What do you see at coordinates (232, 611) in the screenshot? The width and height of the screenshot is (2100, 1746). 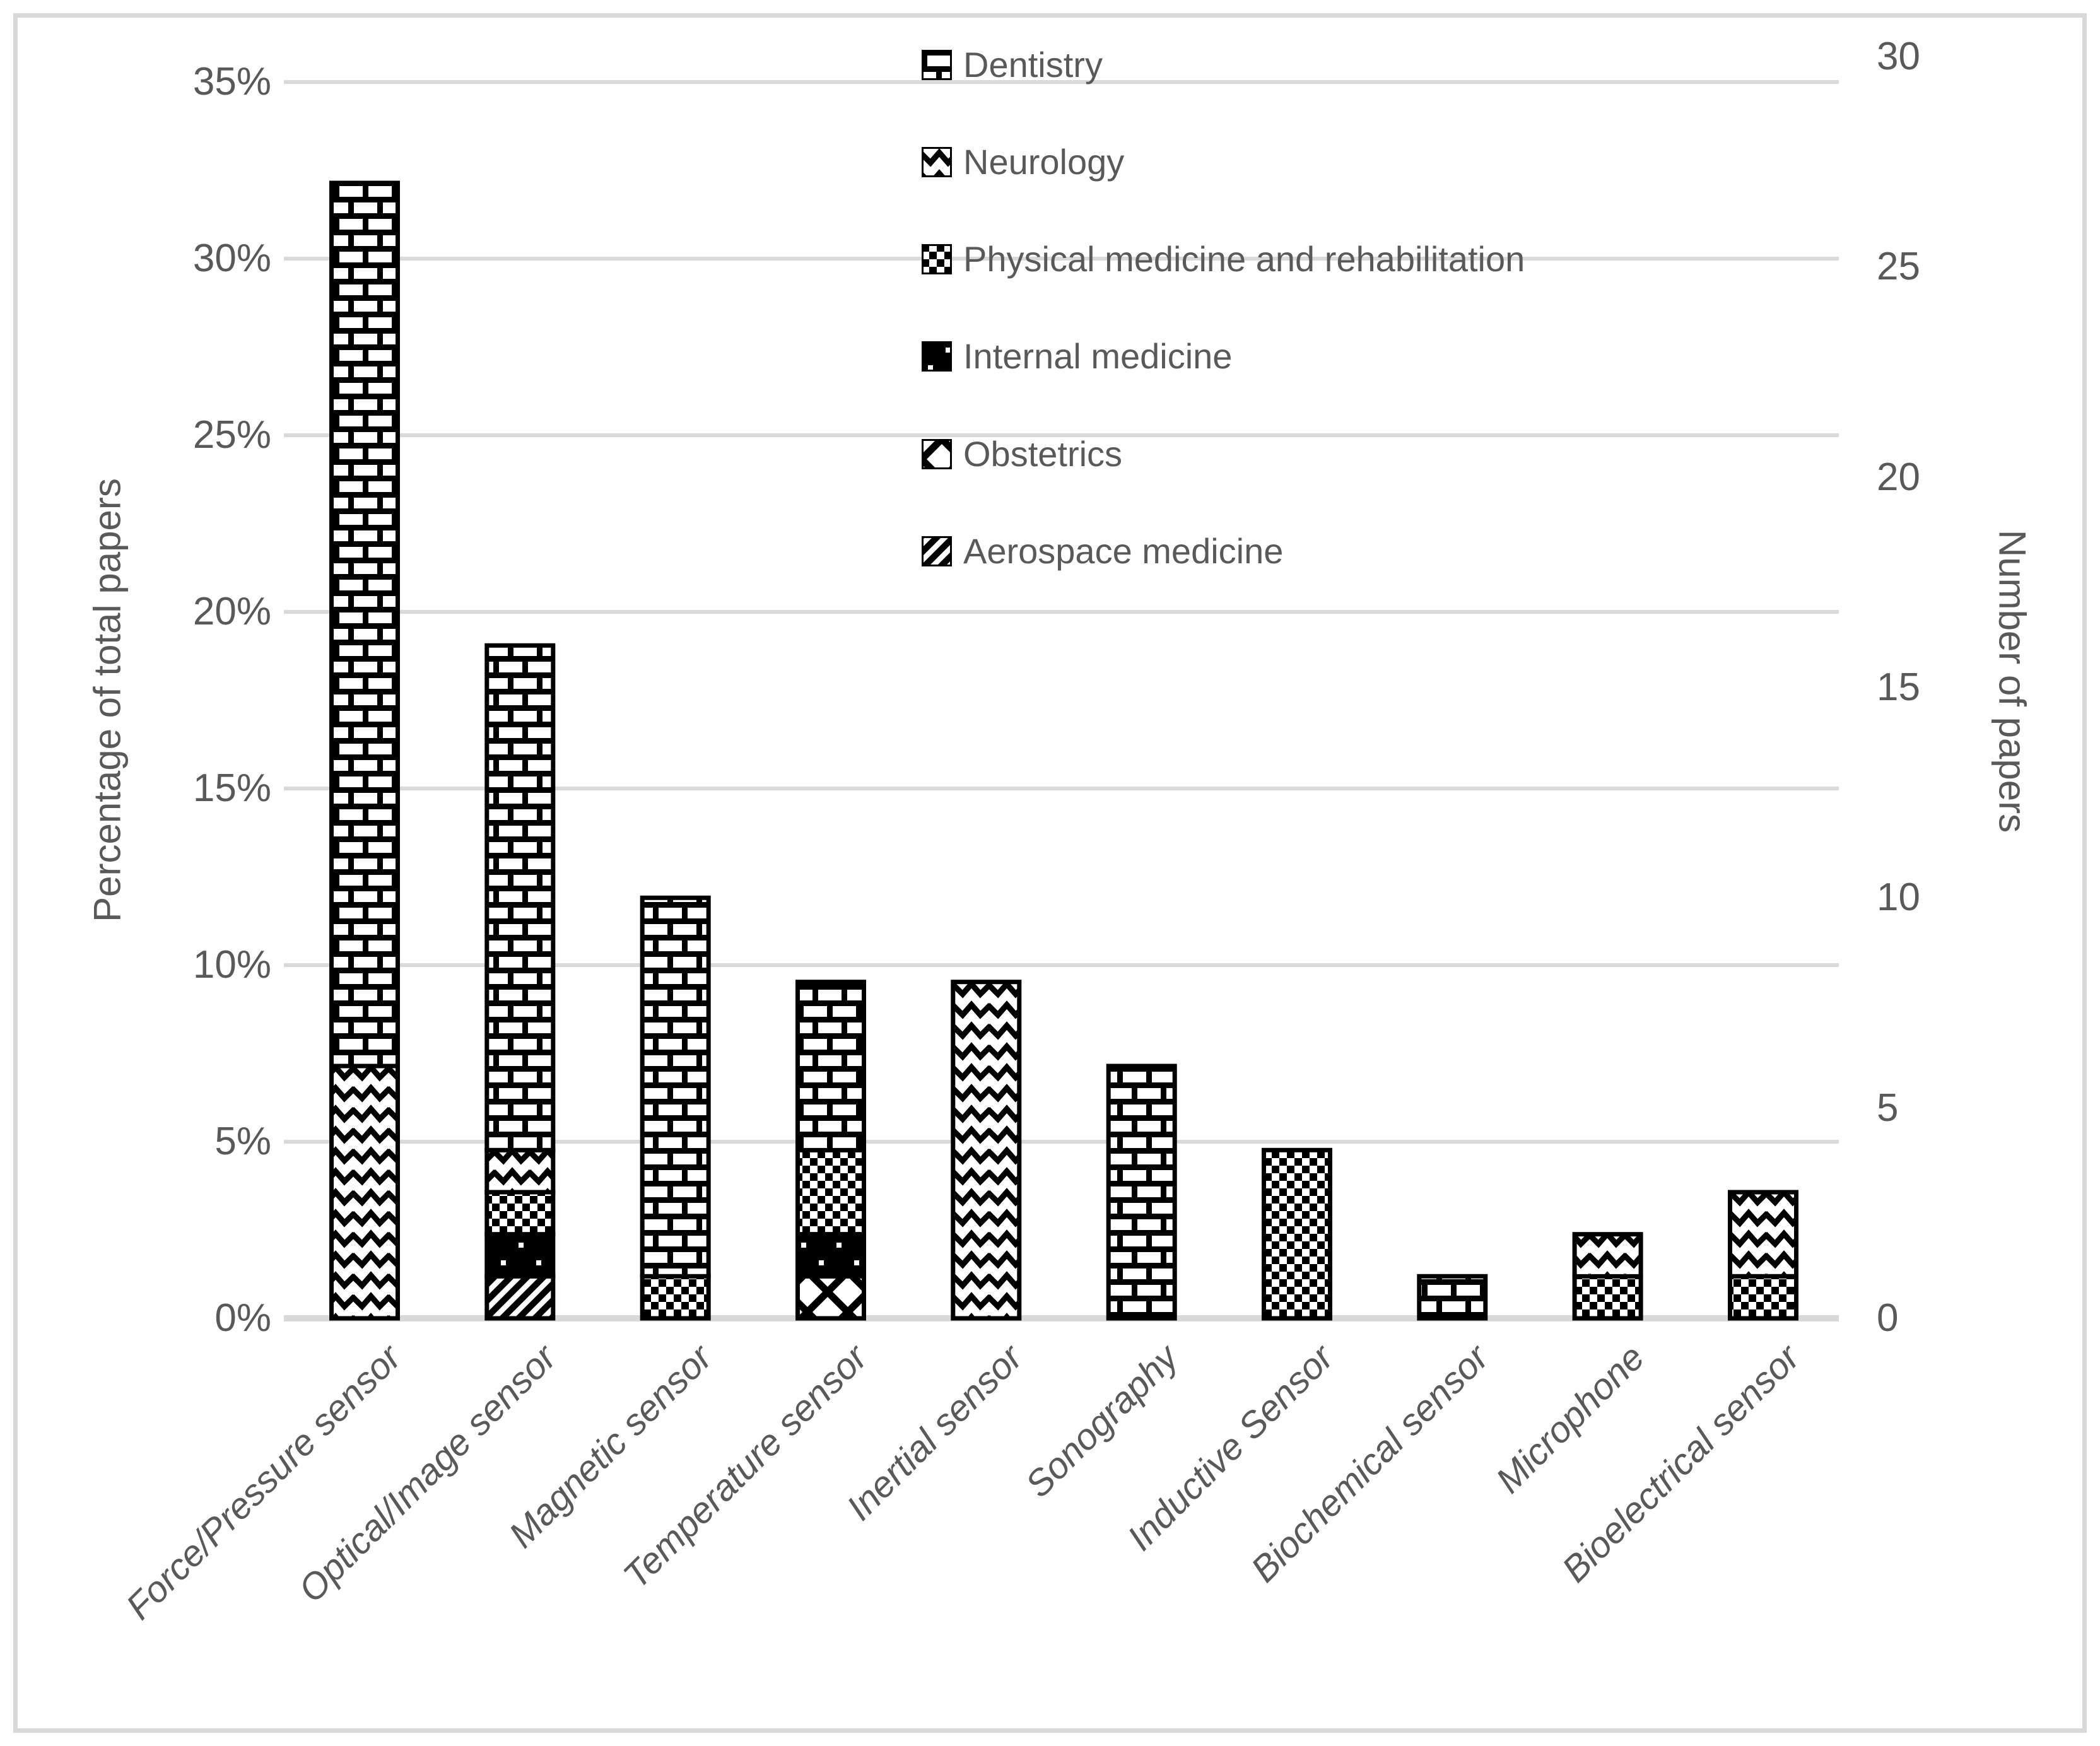 I see `left-axis-tick-20: 20%` at bounding box center [232, 611].